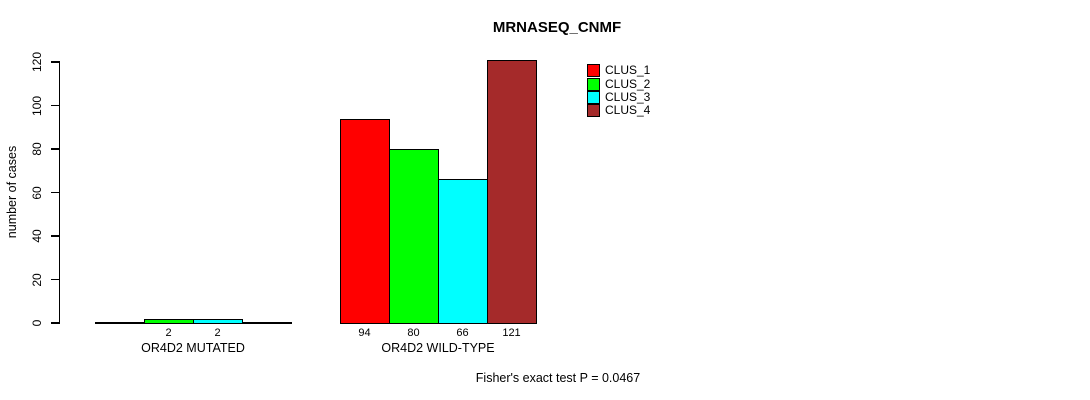 The width and height of the screenshot is (1090, 400). I want to click on y-tick-label: 20, so click(37, 279).